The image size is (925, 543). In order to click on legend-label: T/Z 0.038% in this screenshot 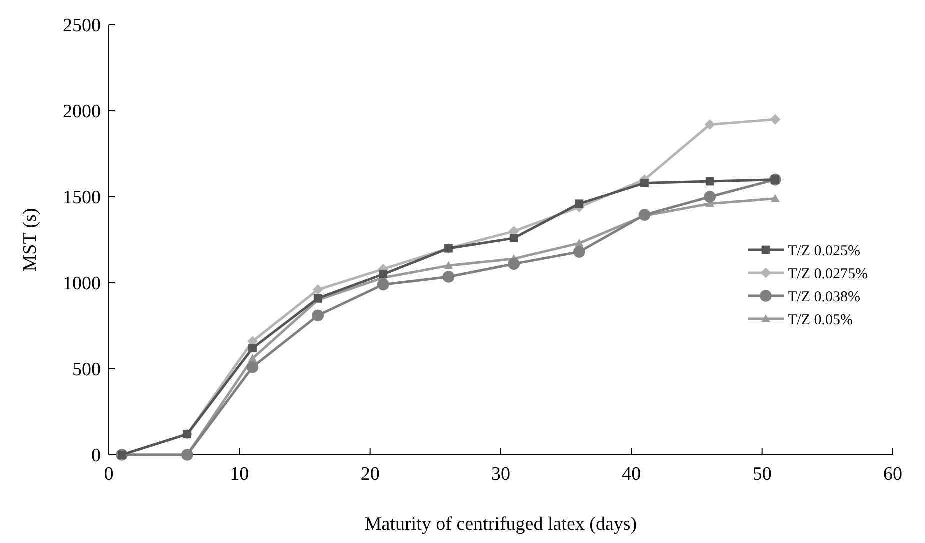, I will do `click(824, 297)`.